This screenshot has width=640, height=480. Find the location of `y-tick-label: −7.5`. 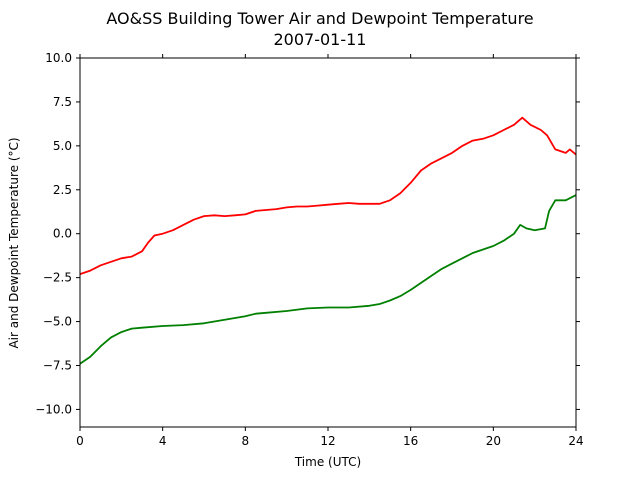

y-tick-label: −7.5 is located at coordinates (57, 366).